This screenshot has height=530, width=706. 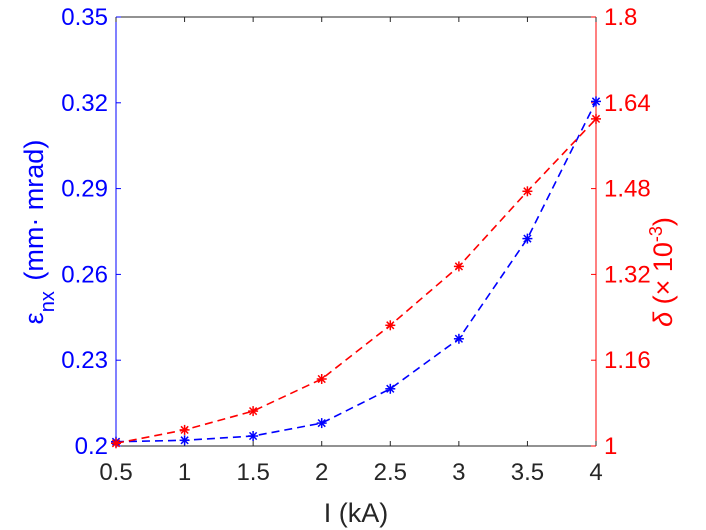 I want to click on y-right-axis-title: δ (× 10-3), so click(x=662, y=272).